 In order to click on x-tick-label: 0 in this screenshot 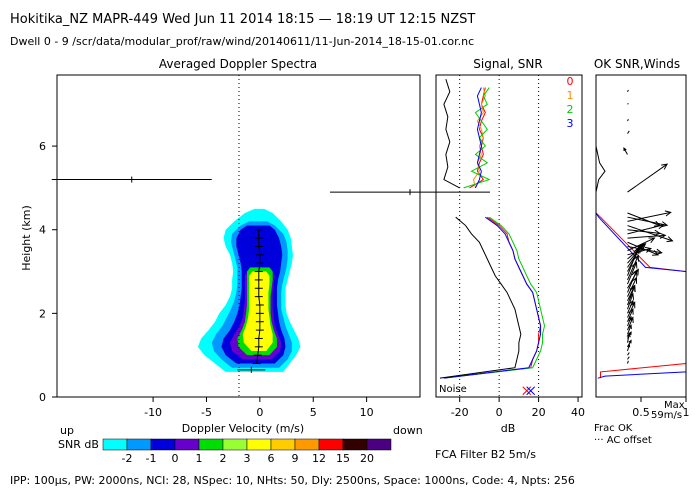, I will do `click(259, 412)`.